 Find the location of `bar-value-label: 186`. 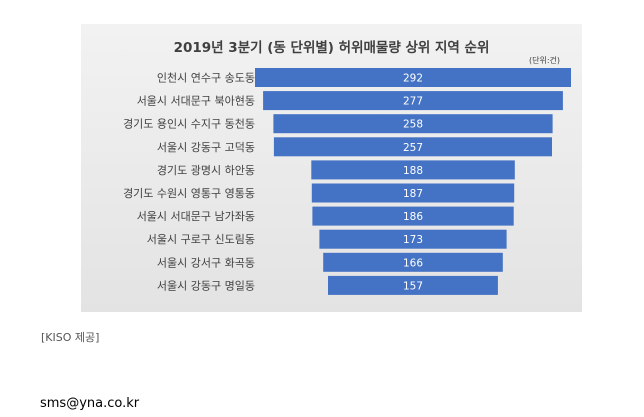

bar-value-label: 186 is located at coordinates (413, 217).